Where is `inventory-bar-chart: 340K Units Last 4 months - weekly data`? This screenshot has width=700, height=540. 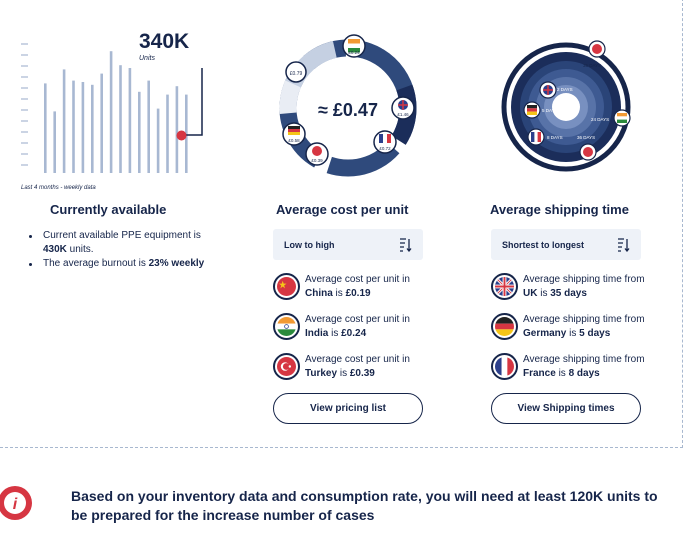 inventory-bar-chart: 340K Units Last 4 months - weekly data is located at coordinates (112, 110).